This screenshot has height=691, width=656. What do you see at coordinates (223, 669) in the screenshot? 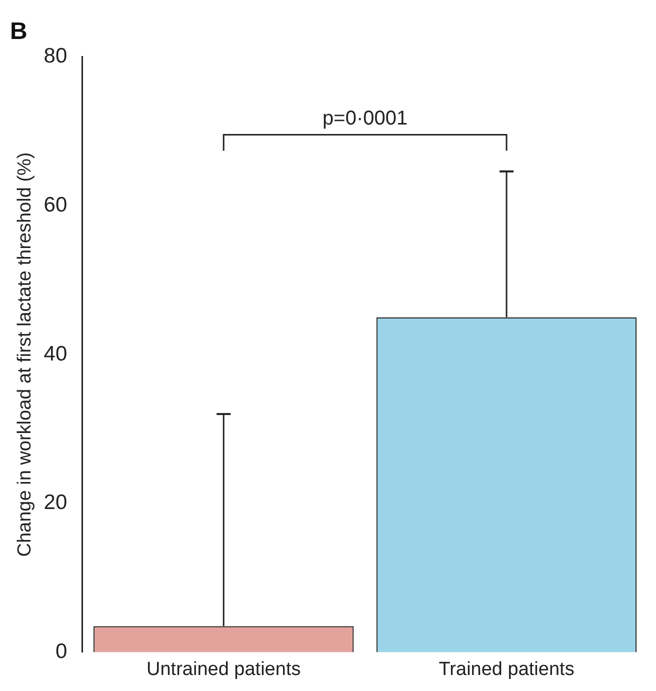
I see `x-tick-label: Untrained patients` at bounding box center [223, 669].